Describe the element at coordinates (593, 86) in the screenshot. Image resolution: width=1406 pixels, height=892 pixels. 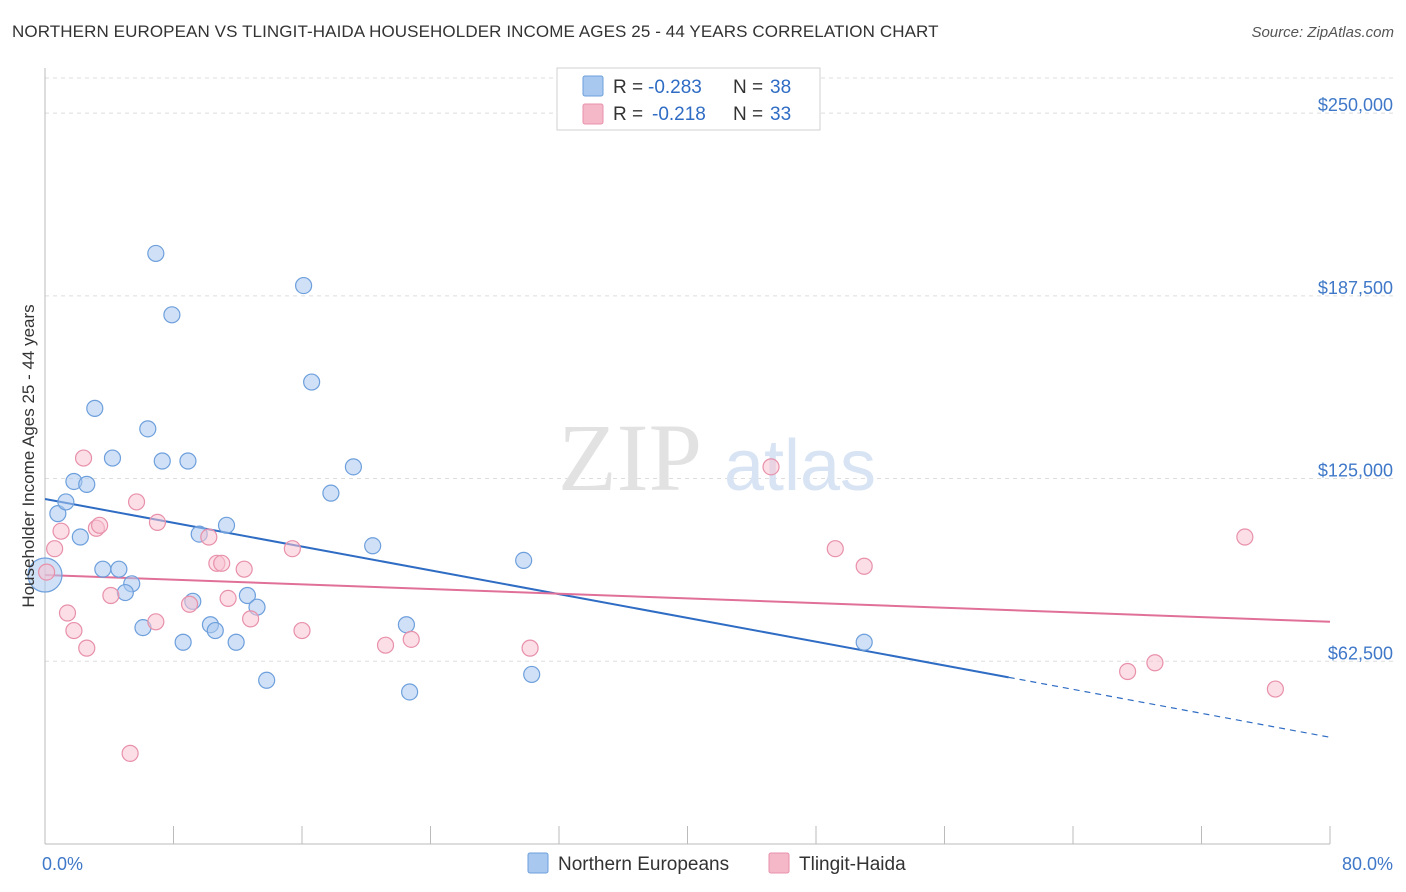
I see `legend-swatch-blue` at that location.